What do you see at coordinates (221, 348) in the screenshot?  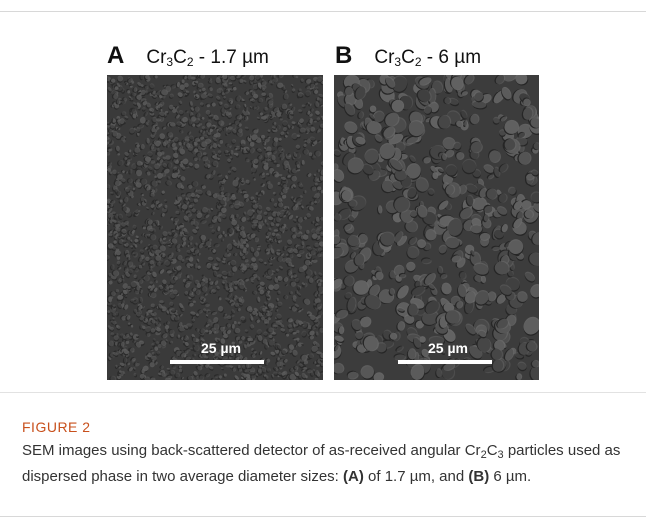 I see `scale-label-a: 25 µm` at bounding box center [221, 348].